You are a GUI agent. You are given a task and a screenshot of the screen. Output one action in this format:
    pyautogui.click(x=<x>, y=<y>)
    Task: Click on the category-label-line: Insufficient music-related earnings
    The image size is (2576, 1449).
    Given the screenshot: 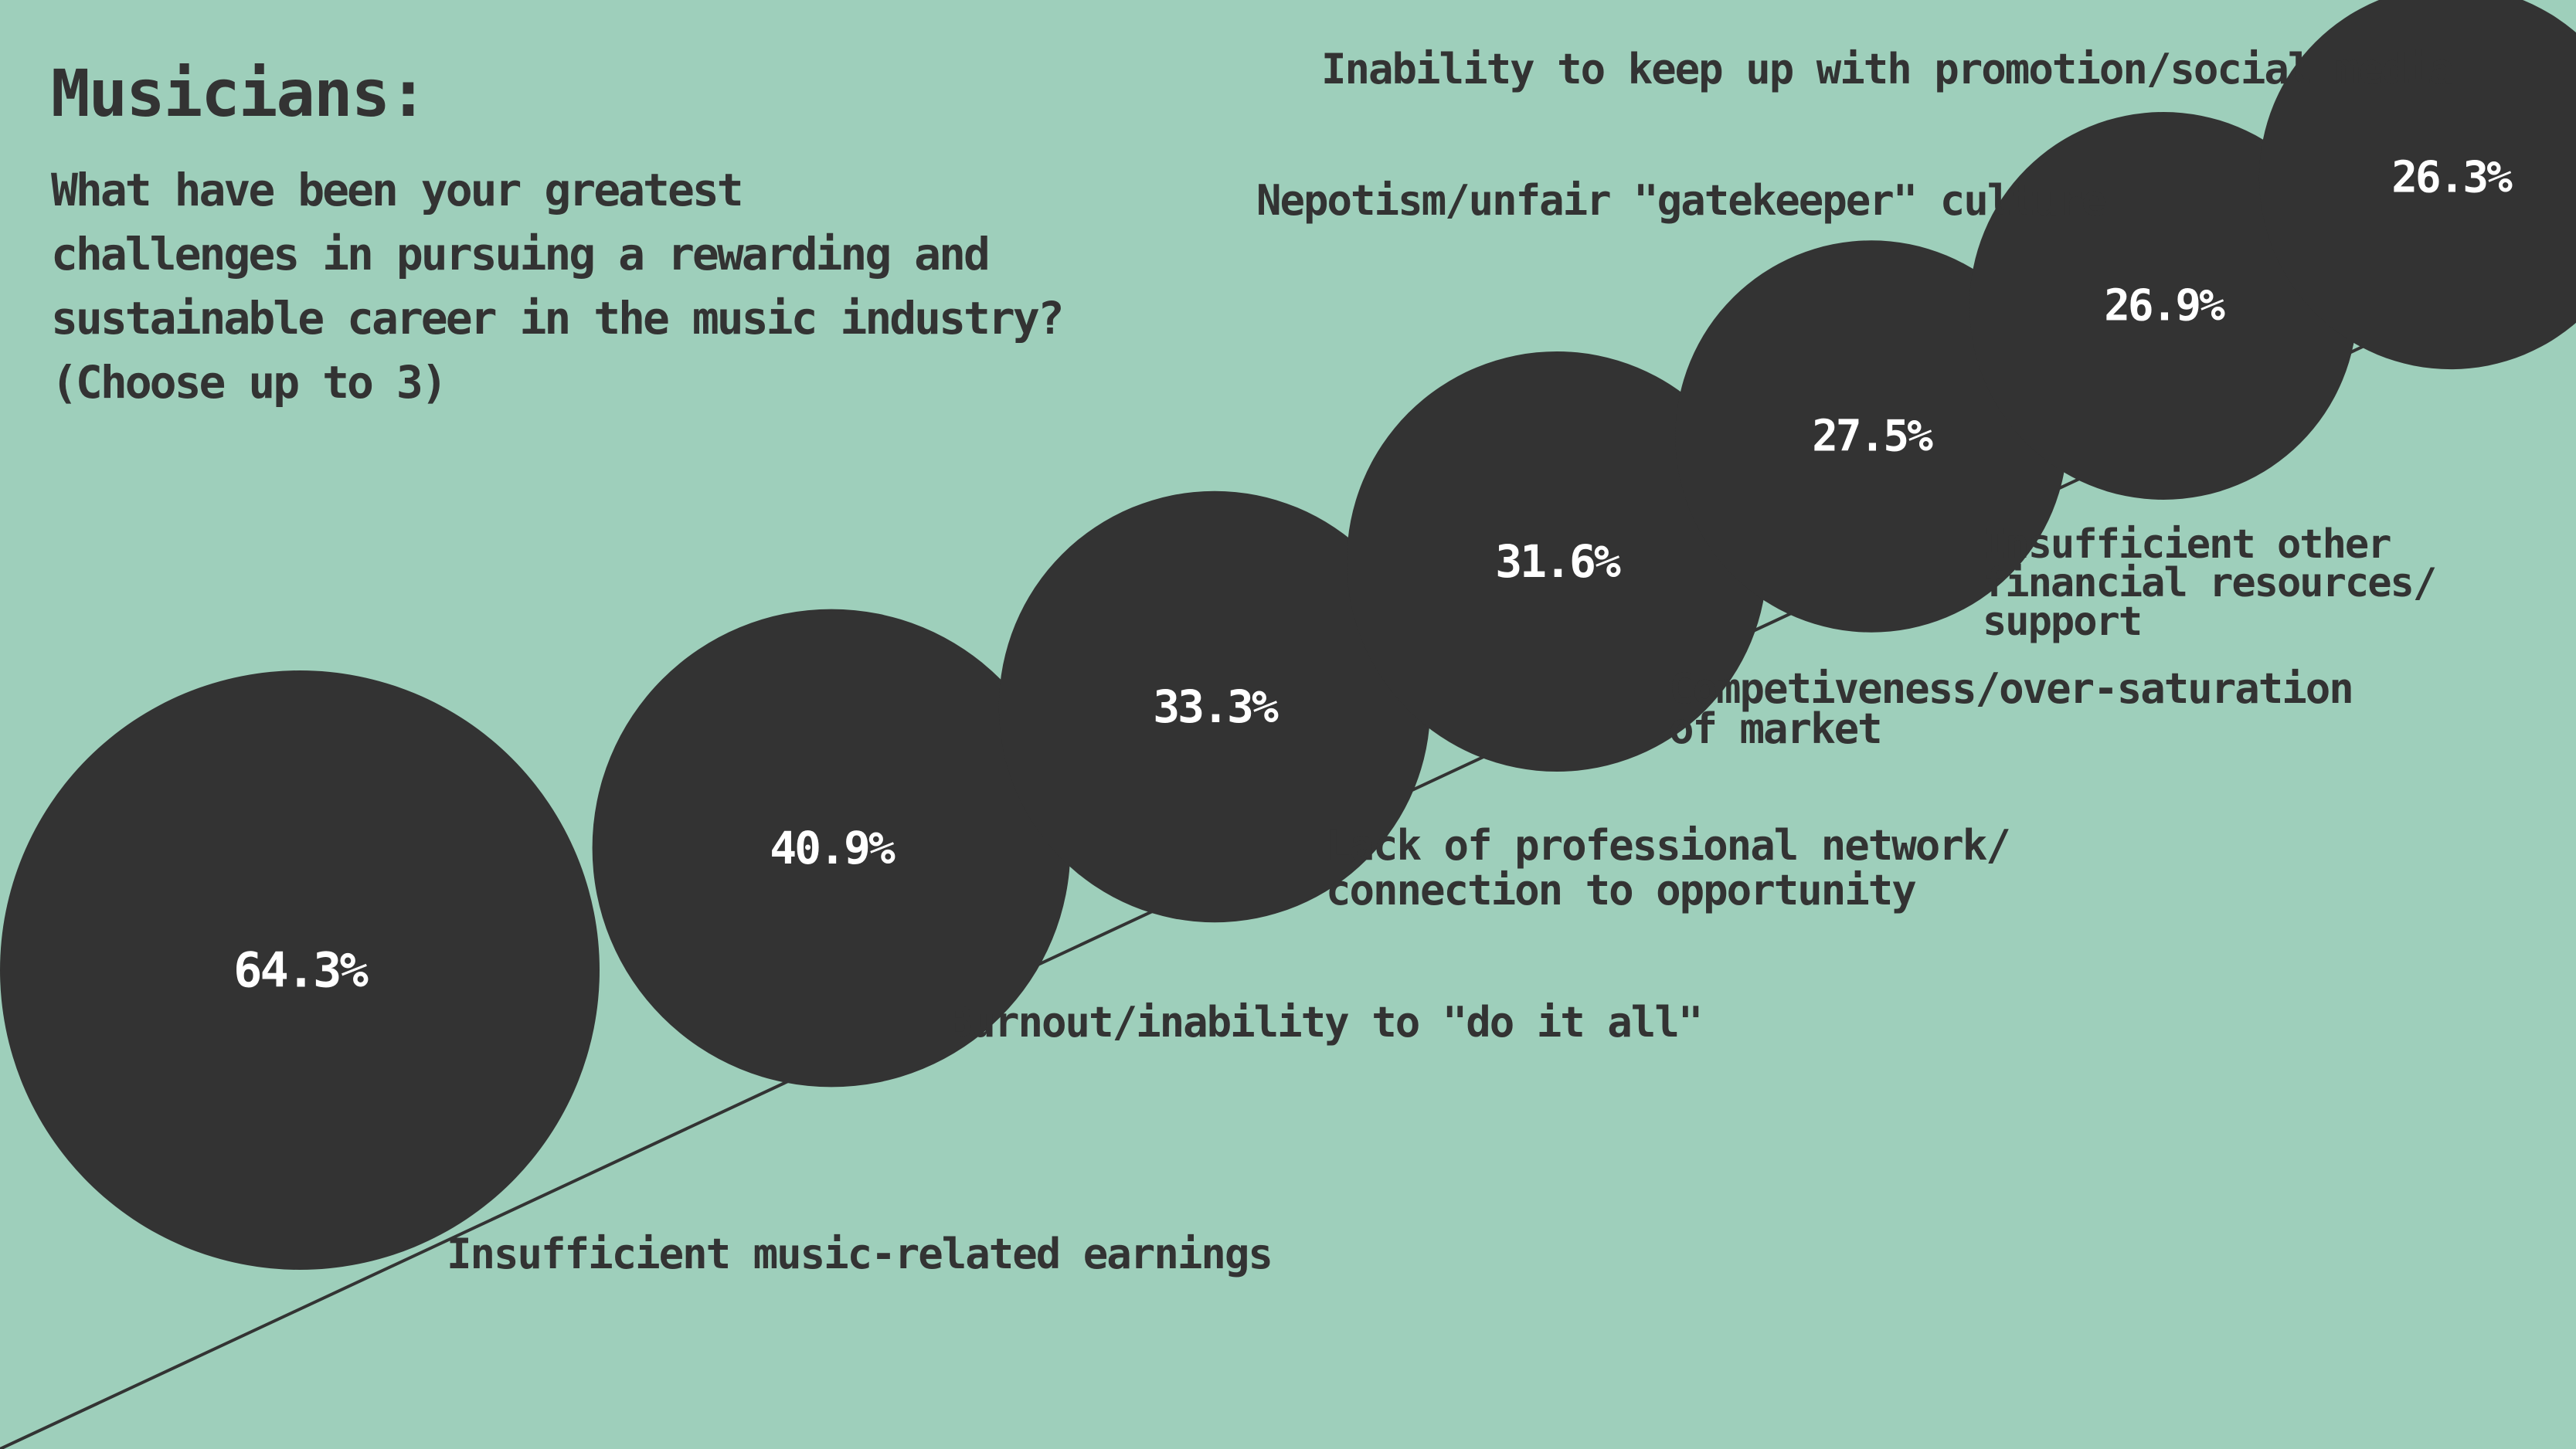 What is the action you would take?
    pyautogui.click(x=859, y=1254)
    